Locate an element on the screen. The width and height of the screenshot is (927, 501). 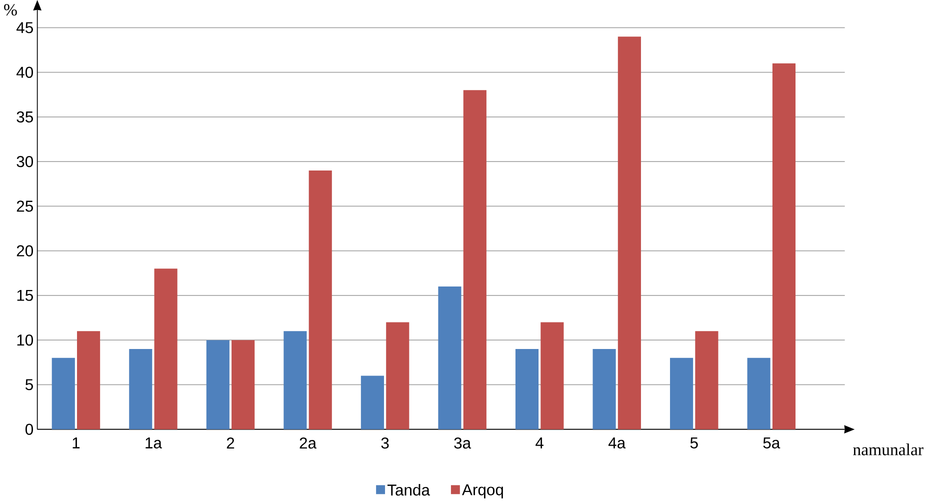
y-tick-label: 30 is located at coordinates (24, 162).